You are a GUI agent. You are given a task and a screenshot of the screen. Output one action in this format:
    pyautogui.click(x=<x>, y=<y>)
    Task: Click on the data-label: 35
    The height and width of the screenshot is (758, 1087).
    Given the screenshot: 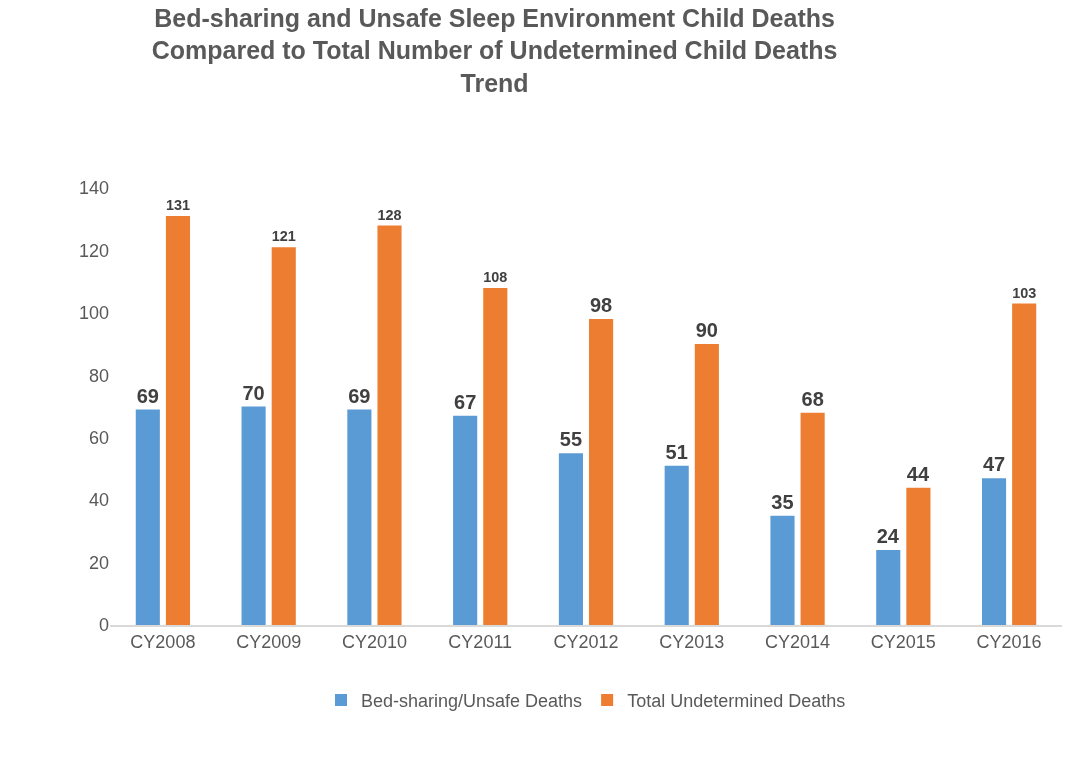 What is the action you would take?
    pyautogui.click(x=782, y=501)
    